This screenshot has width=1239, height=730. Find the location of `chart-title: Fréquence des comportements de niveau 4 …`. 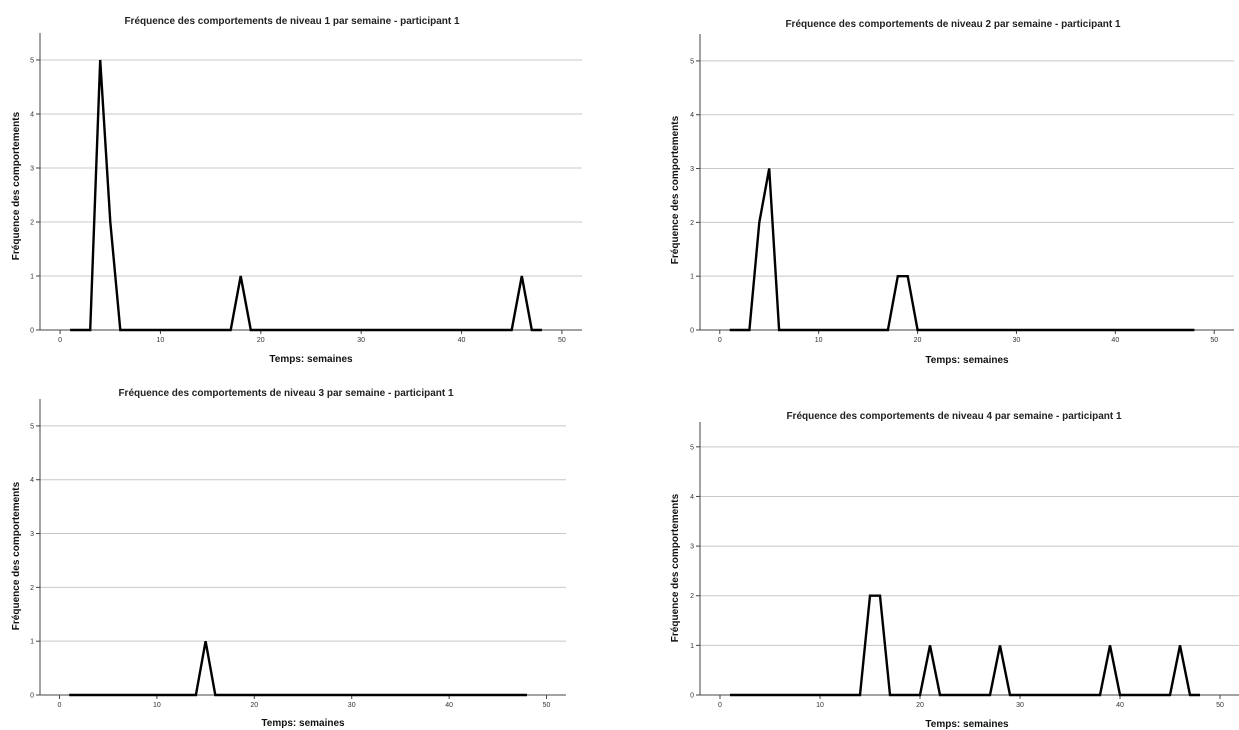

chart-title: Fréquence des comportements de niveau 4 … is located at coordinates (954, 416).